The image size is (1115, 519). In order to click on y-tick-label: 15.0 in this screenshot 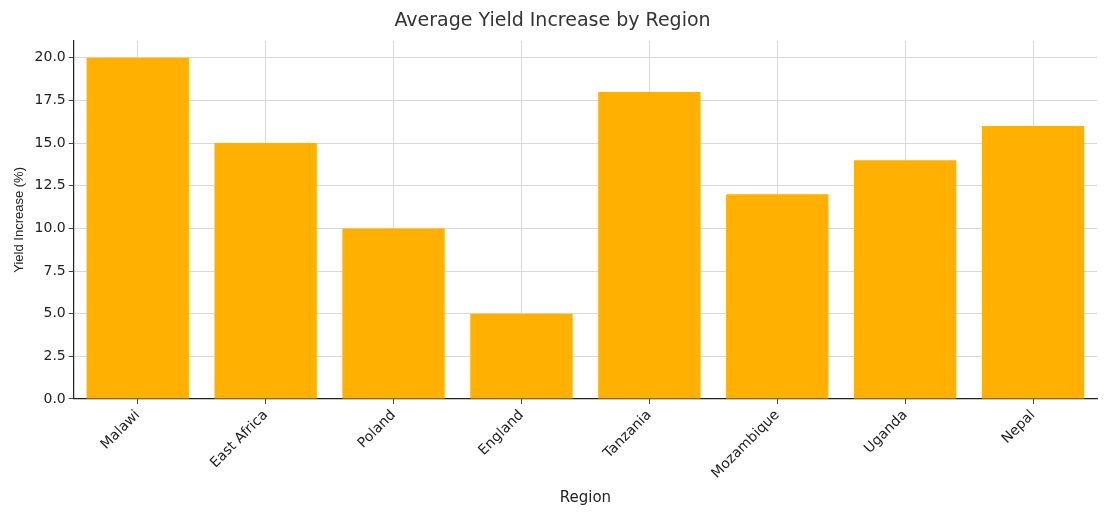, I will do `click(50, 141)`.